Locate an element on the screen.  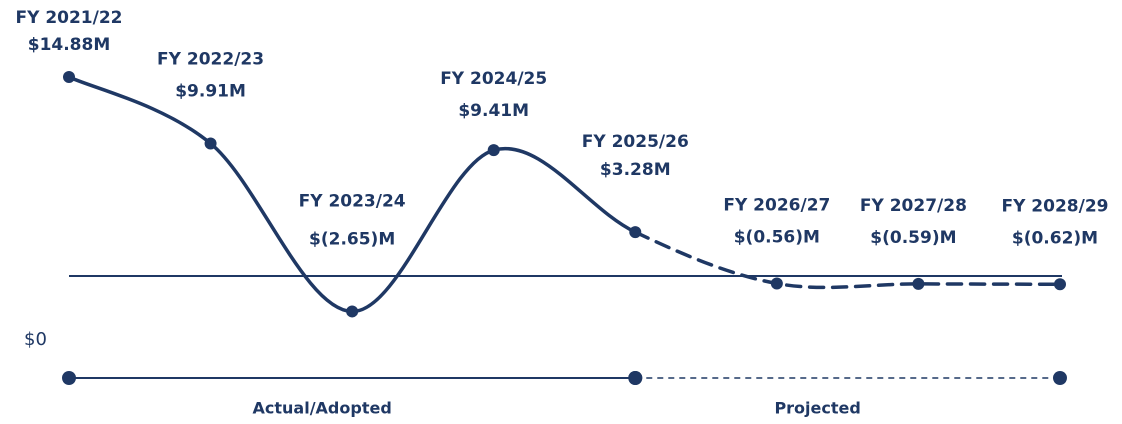
value-label: $3.28M is located at coordinates (635, 170).